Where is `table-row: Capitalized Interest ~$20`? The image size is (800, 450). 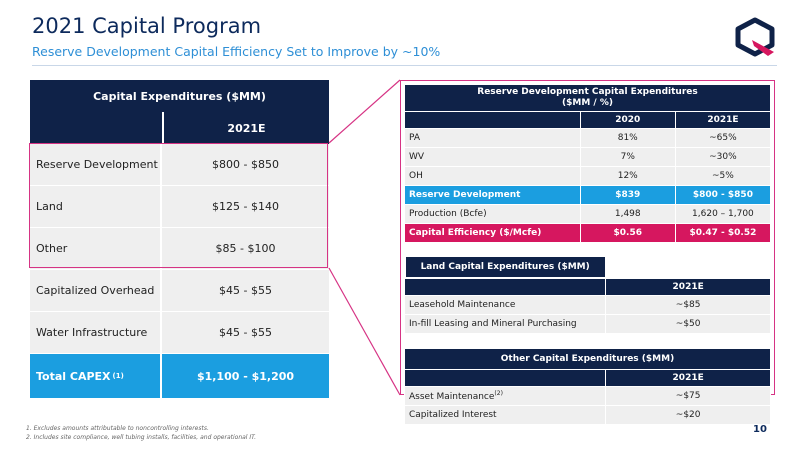 table-row: Capitalized Interest ~$20 is located at coordinates (587, 415).